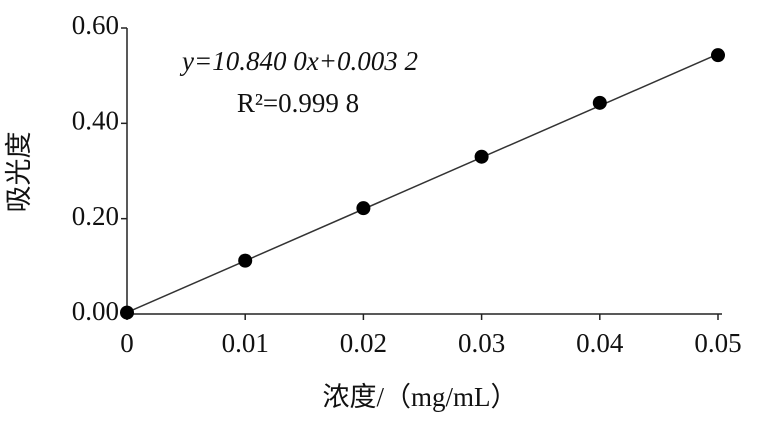 The width and height of the screenshot is (759, 434). I want to click on x-tick-label: 0.04, so click(600, 343).